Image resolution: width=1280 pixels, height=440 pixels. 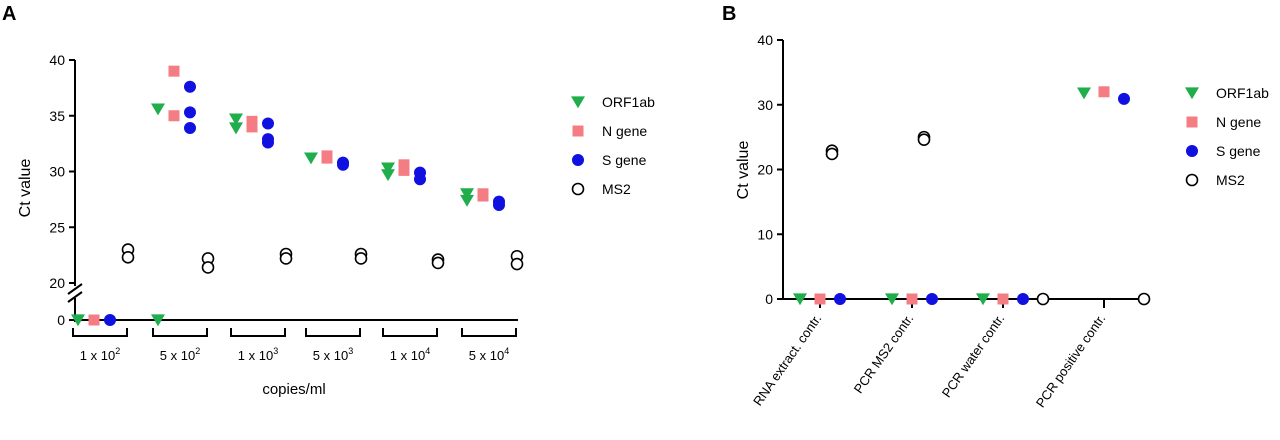 I want to click on panel-b-x-tick-label: PCR MS2 contr., so click(x=884, y=353).